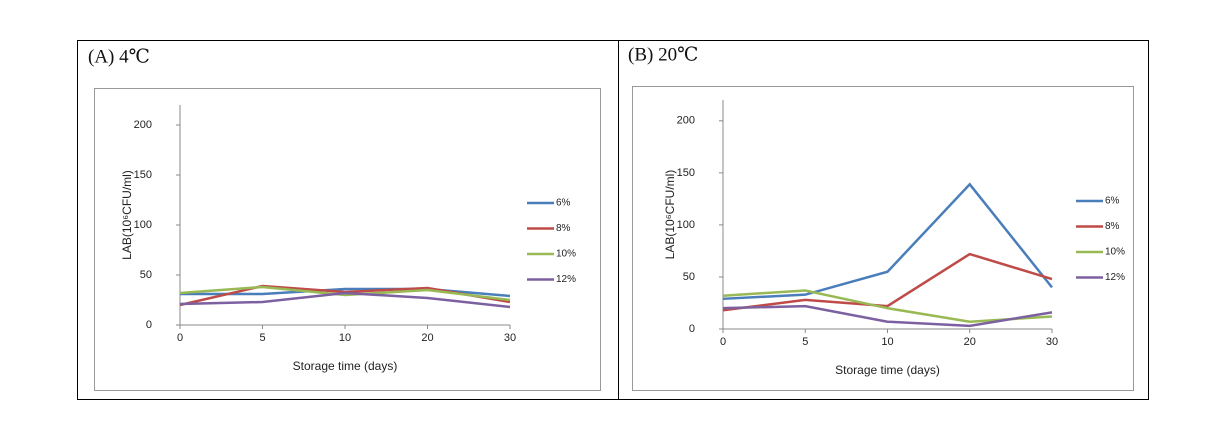  Describe the element at coordinates (663, 54) in the screenshot. I see `panel-title: (B) 20℃` at that location.